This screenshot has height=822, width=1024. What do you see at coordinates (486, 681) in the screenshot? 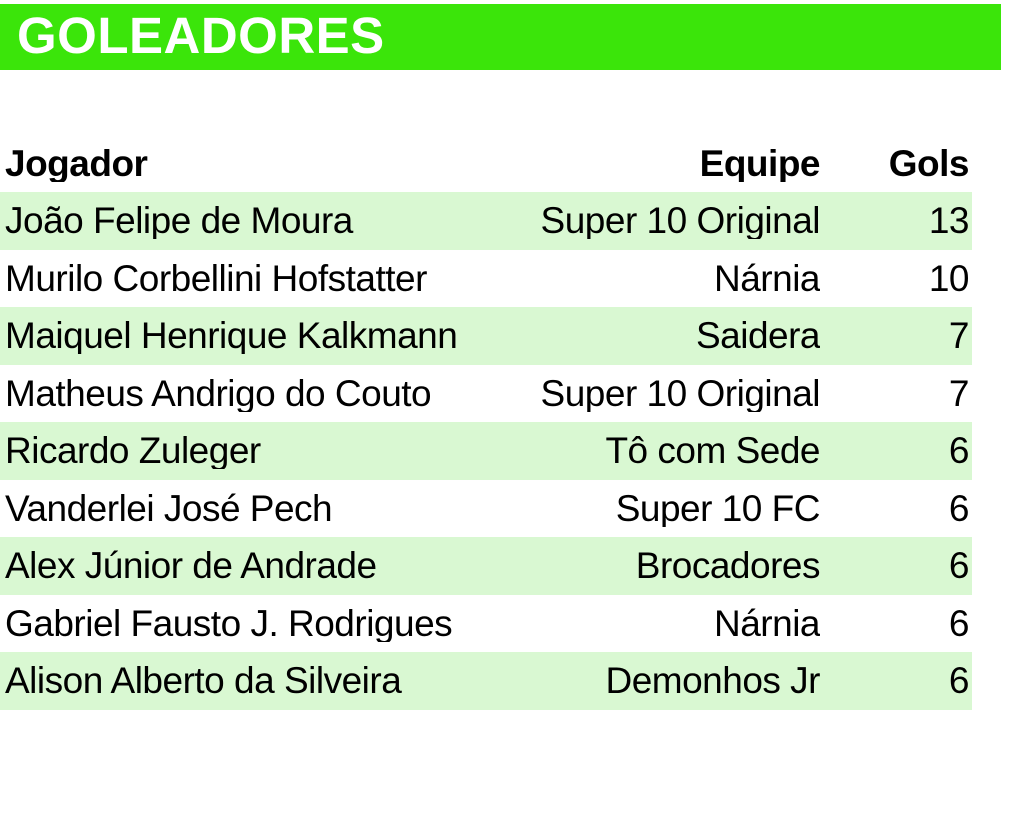
I see `table-row: Alison Alberto da Silveira Demonhos Jr 6` at bounding box center [486, 681].